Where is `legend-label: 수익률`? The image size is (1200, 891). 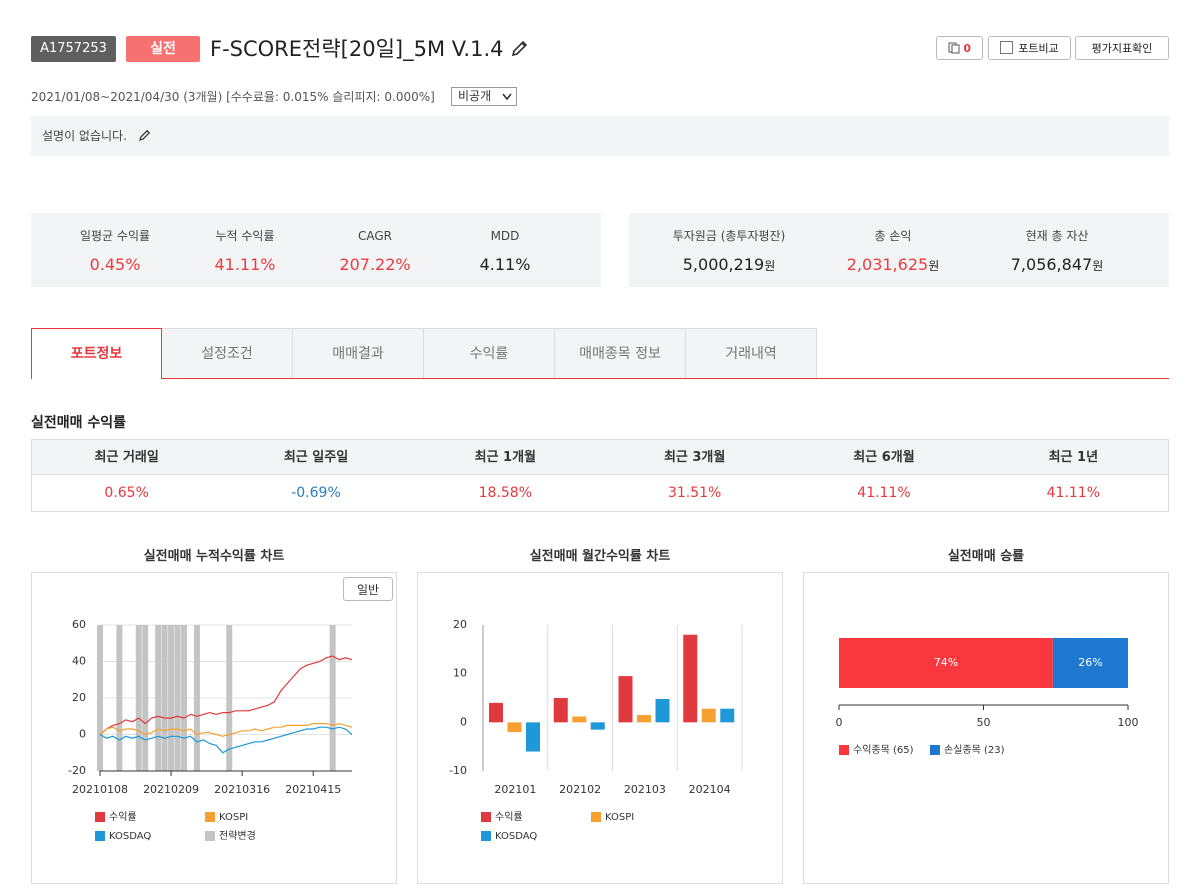 legend-label: 수익률 is located at coordinates (509, 817).